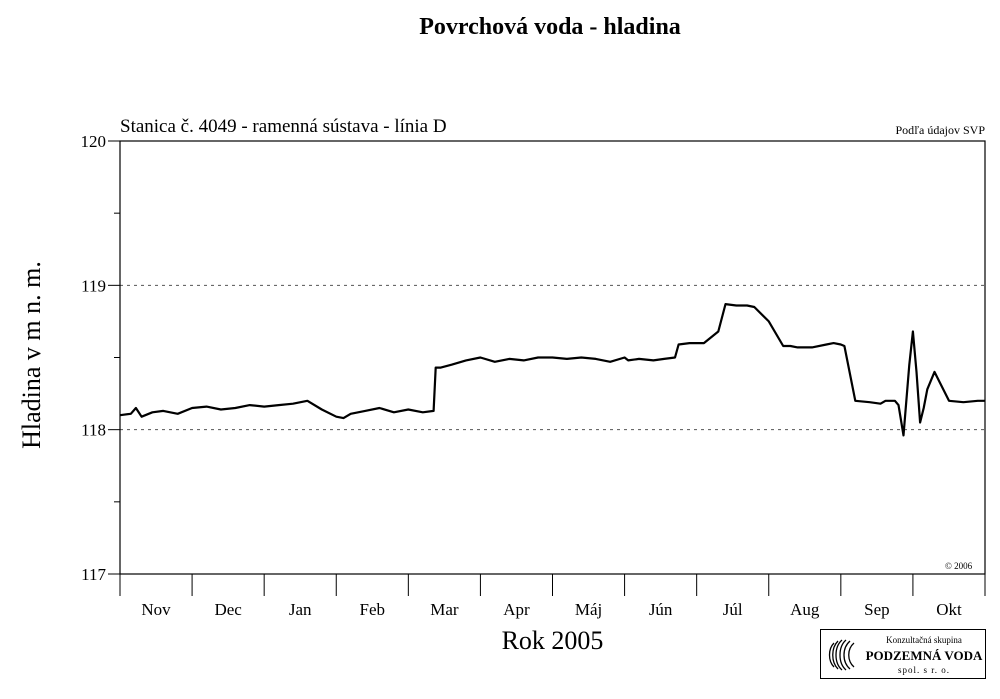 The height and width of the screenshot is (699, 1000). What do you see at coordinates (552, 640) in the screenshot?
I see `x-axis-label: Rok 2005` at bounding box center [552, 640].